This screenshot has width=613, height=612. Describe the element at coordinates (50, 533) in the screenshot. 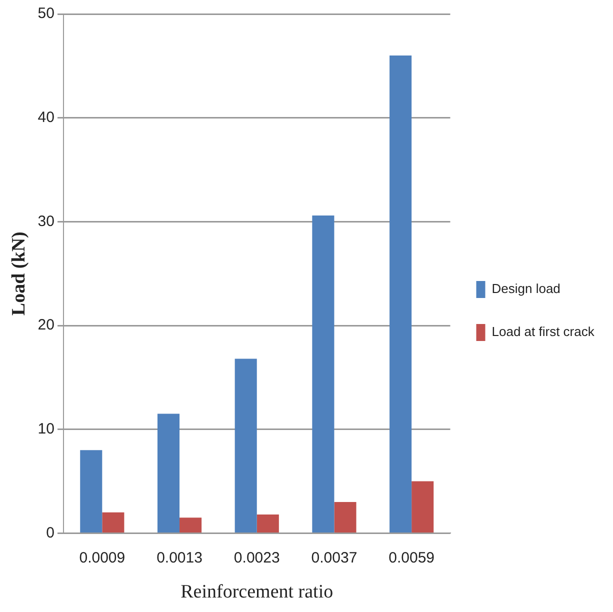

I see `y-tick-label: 0` at that location.